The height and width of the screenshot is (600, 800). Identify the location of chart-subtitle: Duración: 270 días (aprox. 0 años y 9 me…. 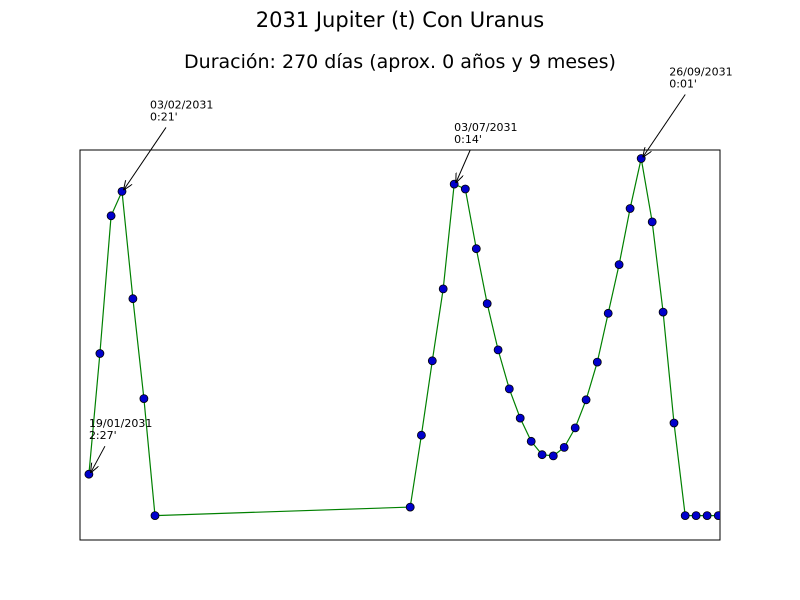
(400, 62).